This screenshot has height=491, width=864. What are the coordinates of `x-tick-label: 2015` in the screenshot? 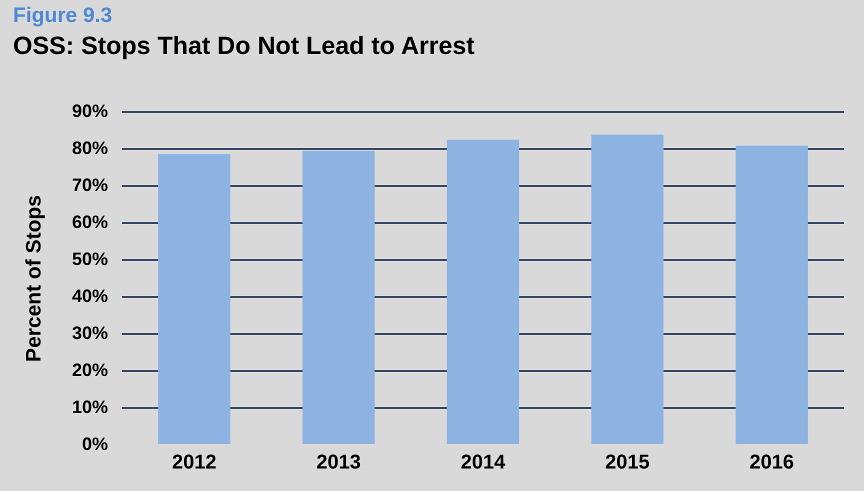 It's located at (627, 463).